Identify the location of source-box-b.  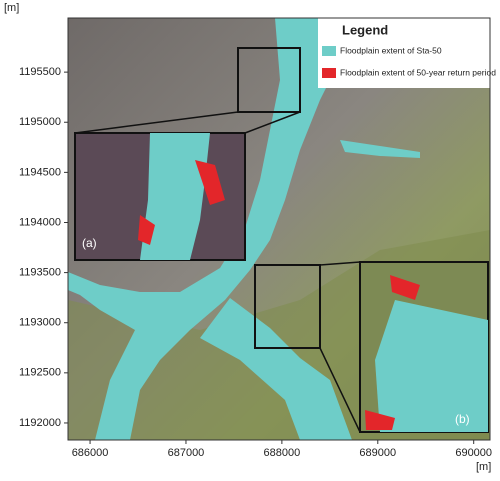
(287, 306).